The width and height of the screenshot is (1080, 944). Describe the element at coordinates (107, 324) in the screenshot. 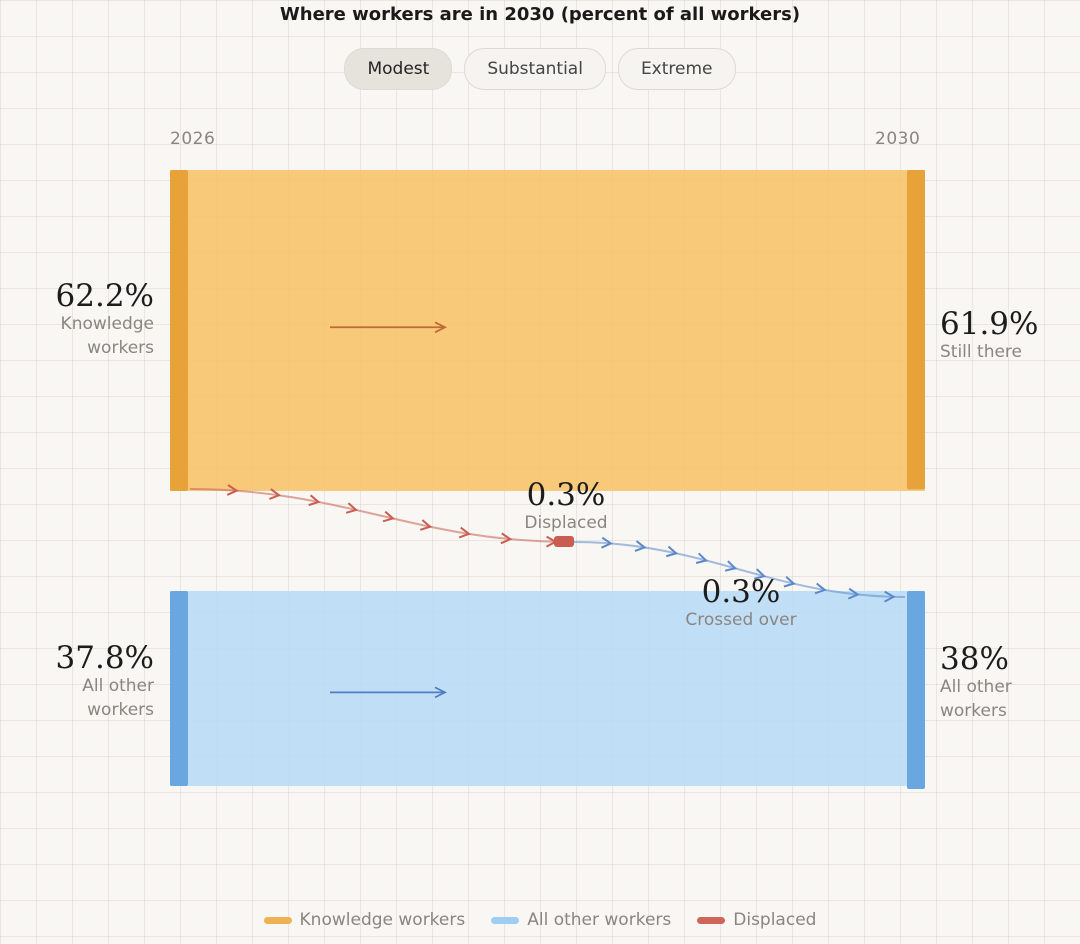

I see `knowledge-2026-name-line1: Knowledge` at that location.